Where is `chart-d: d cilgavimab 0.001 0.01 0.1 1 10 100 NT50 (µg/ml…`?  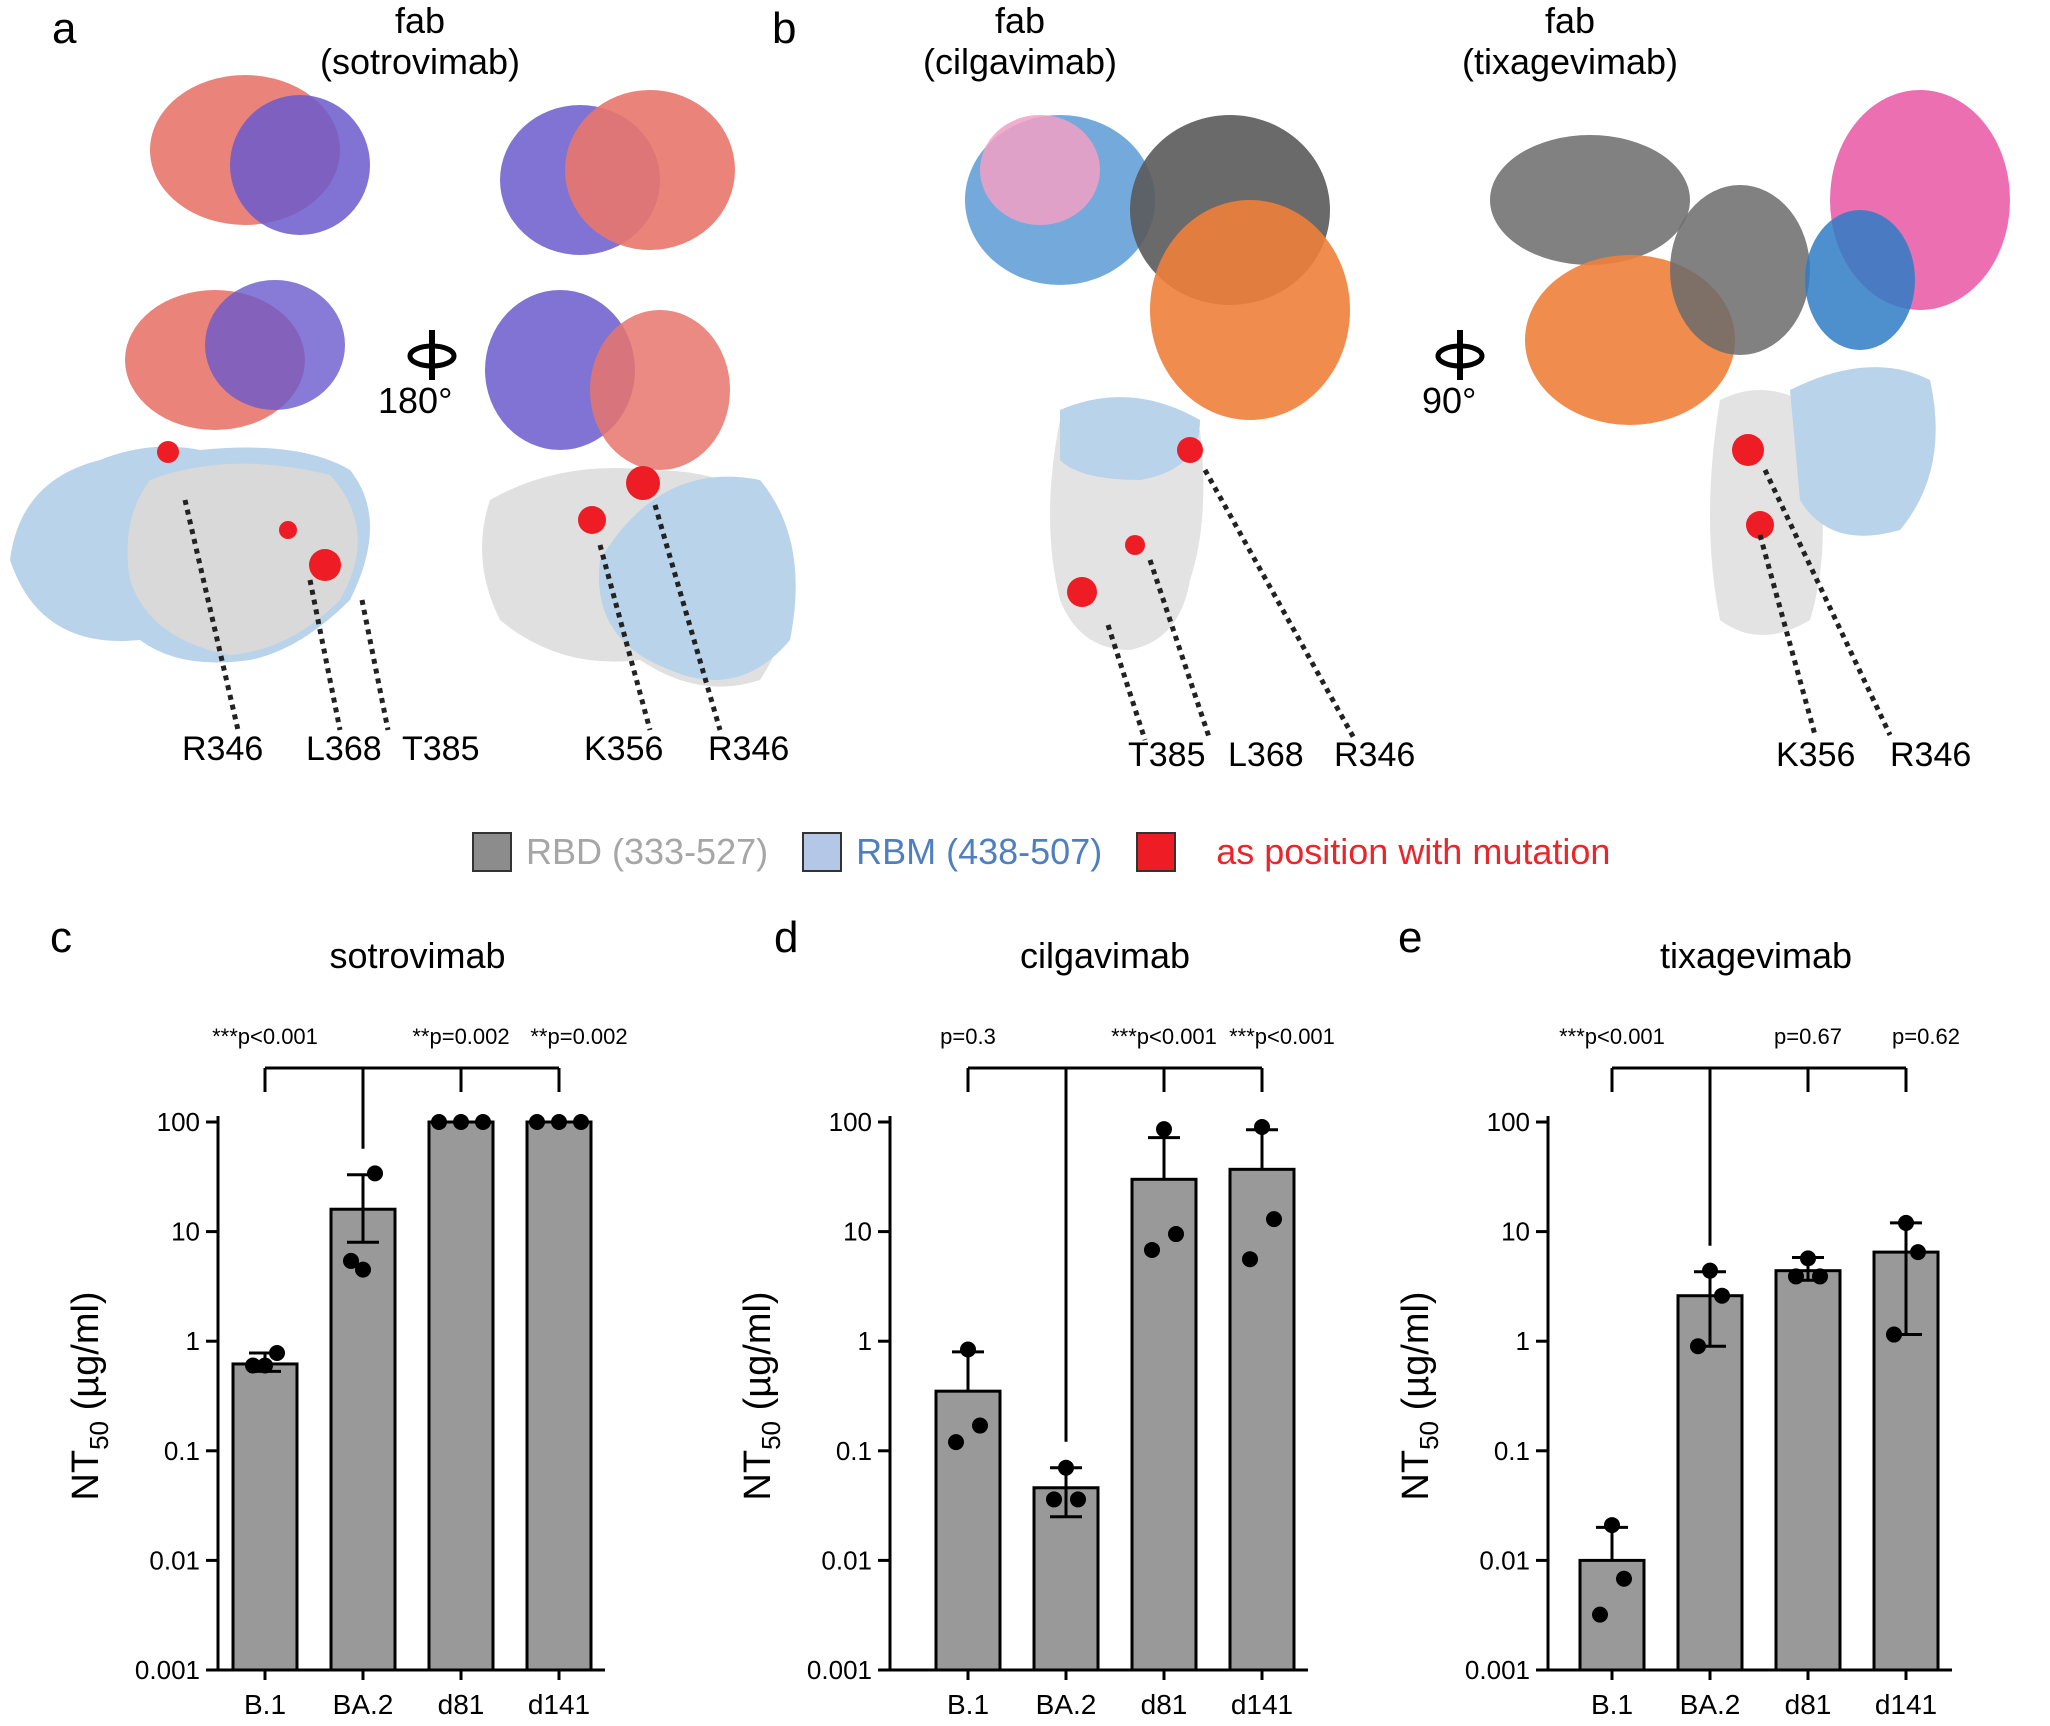 chart-d: d cilgavimab 0.001 0.01 0.1 1 10 100 NT50 (µg/ml… is located at coordinates (1036, 1316).